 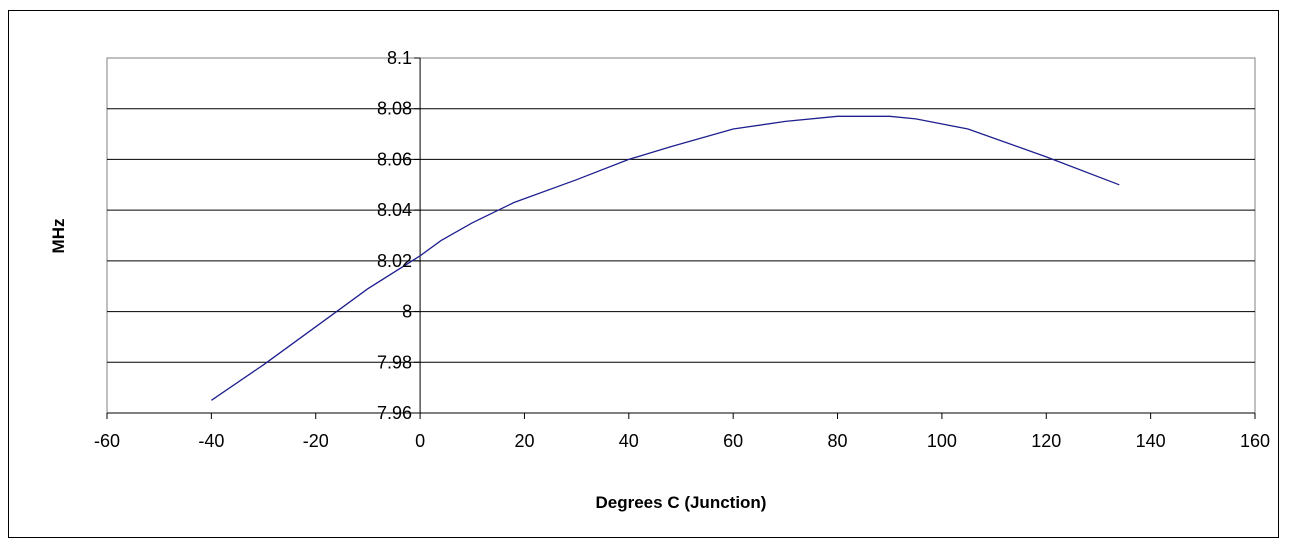 What do you see at coordinates (407, 312) in the screenshot?
I see `y-tick-label: 8` at bounding box center [407, 312].